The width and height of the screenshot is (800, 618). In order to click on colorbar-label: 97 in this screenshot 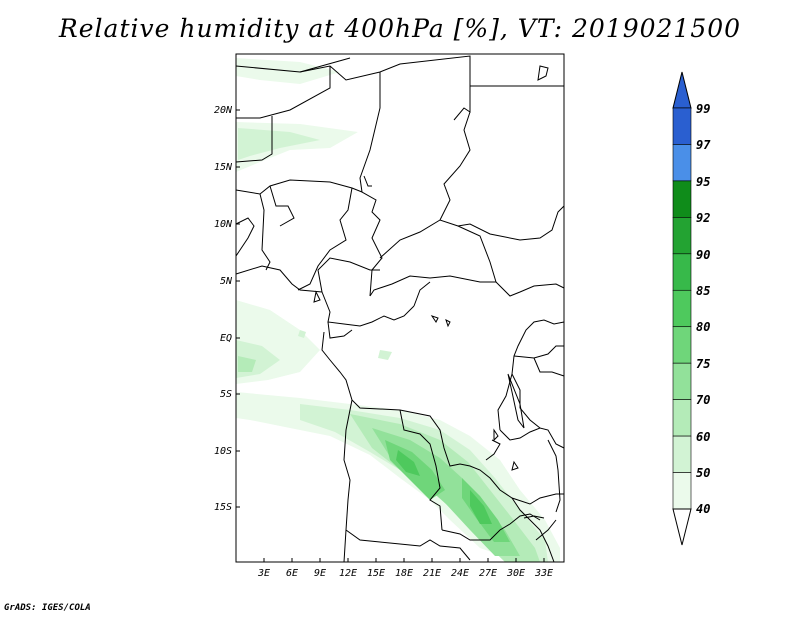, I will do `click(703, 145)`.